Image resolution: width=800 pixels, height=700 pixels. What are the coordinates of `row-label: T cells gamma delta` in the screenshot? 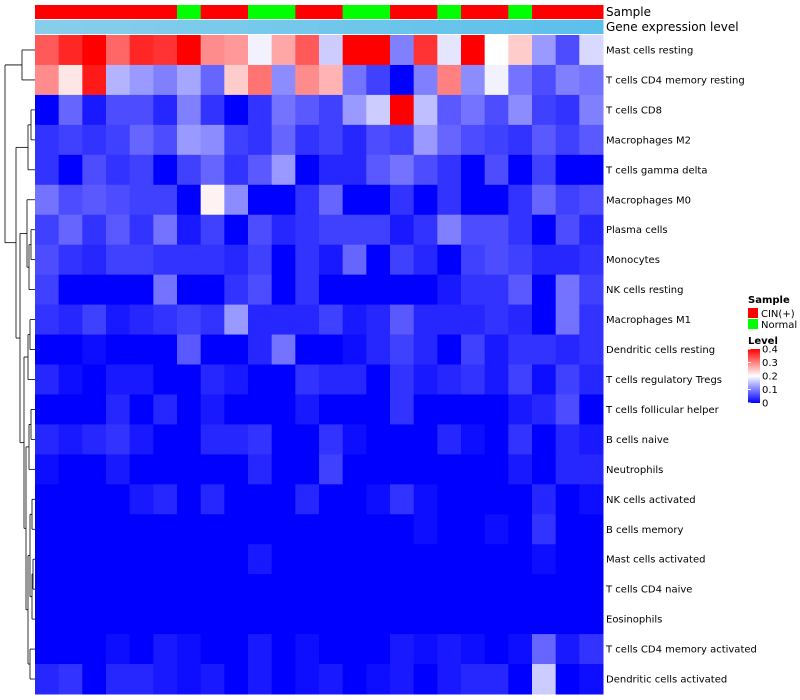 It's located at (656, 170).